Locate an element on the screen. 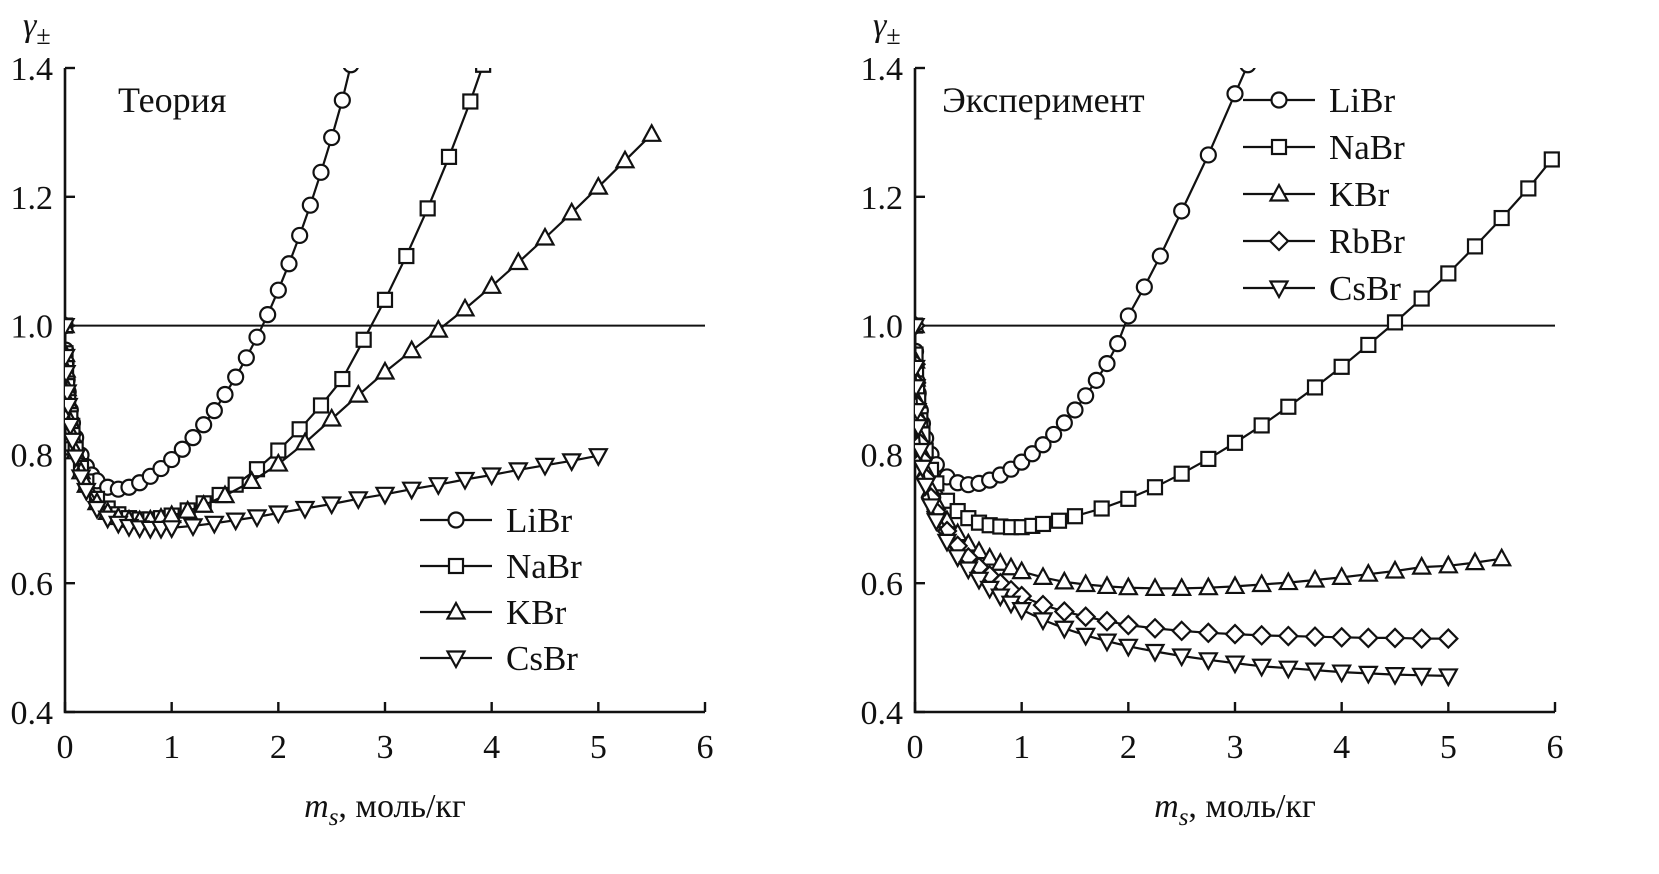  legend-label-RbBr: RbBr is located at coordinates (1367, 241).